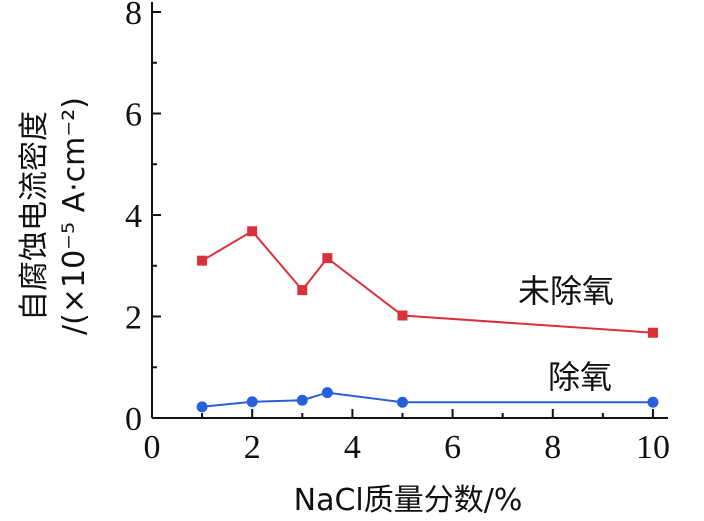  I want to click on y-tick-label: 0, so click(133, 419).